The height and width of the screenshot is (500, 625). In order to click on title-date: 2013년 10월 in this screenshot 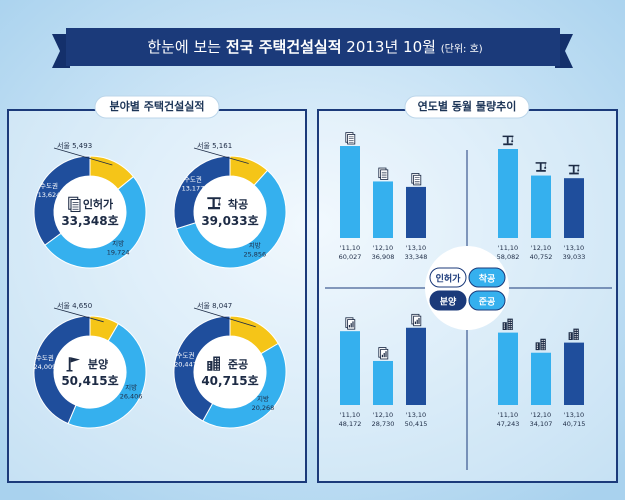, I will do `click(391, 47)`.